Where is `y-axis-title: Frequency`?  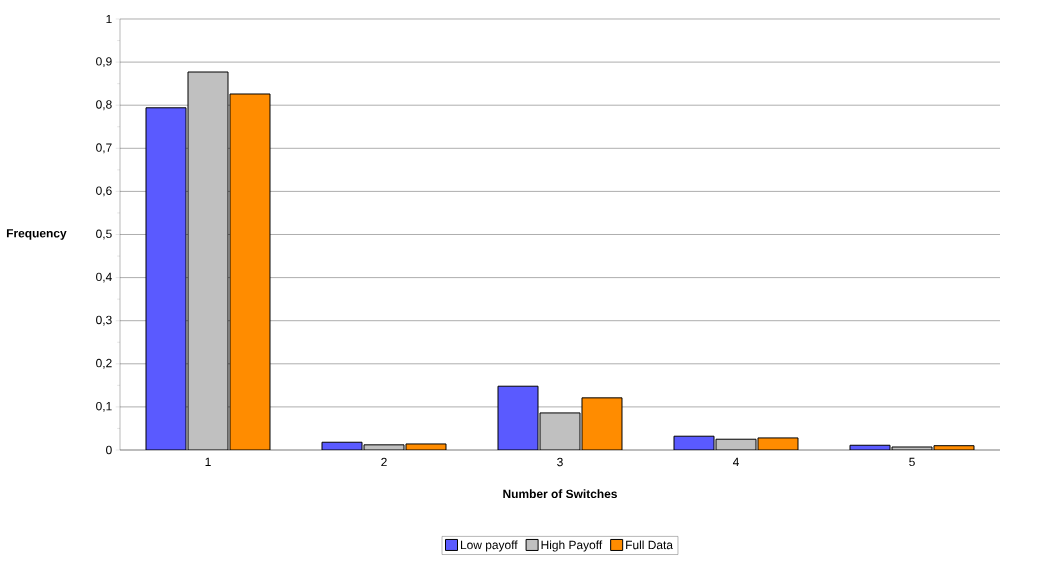
y-axis-title: Frequency is located at coordinates (36, 234).